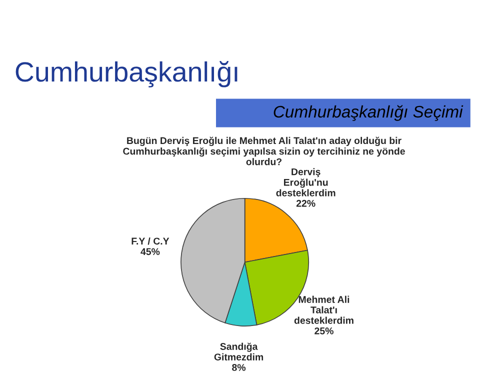  What do you see at coordinates (324, 330) in the screenshot?
I see `data-label: 25%` at bounding box center [324, 330].